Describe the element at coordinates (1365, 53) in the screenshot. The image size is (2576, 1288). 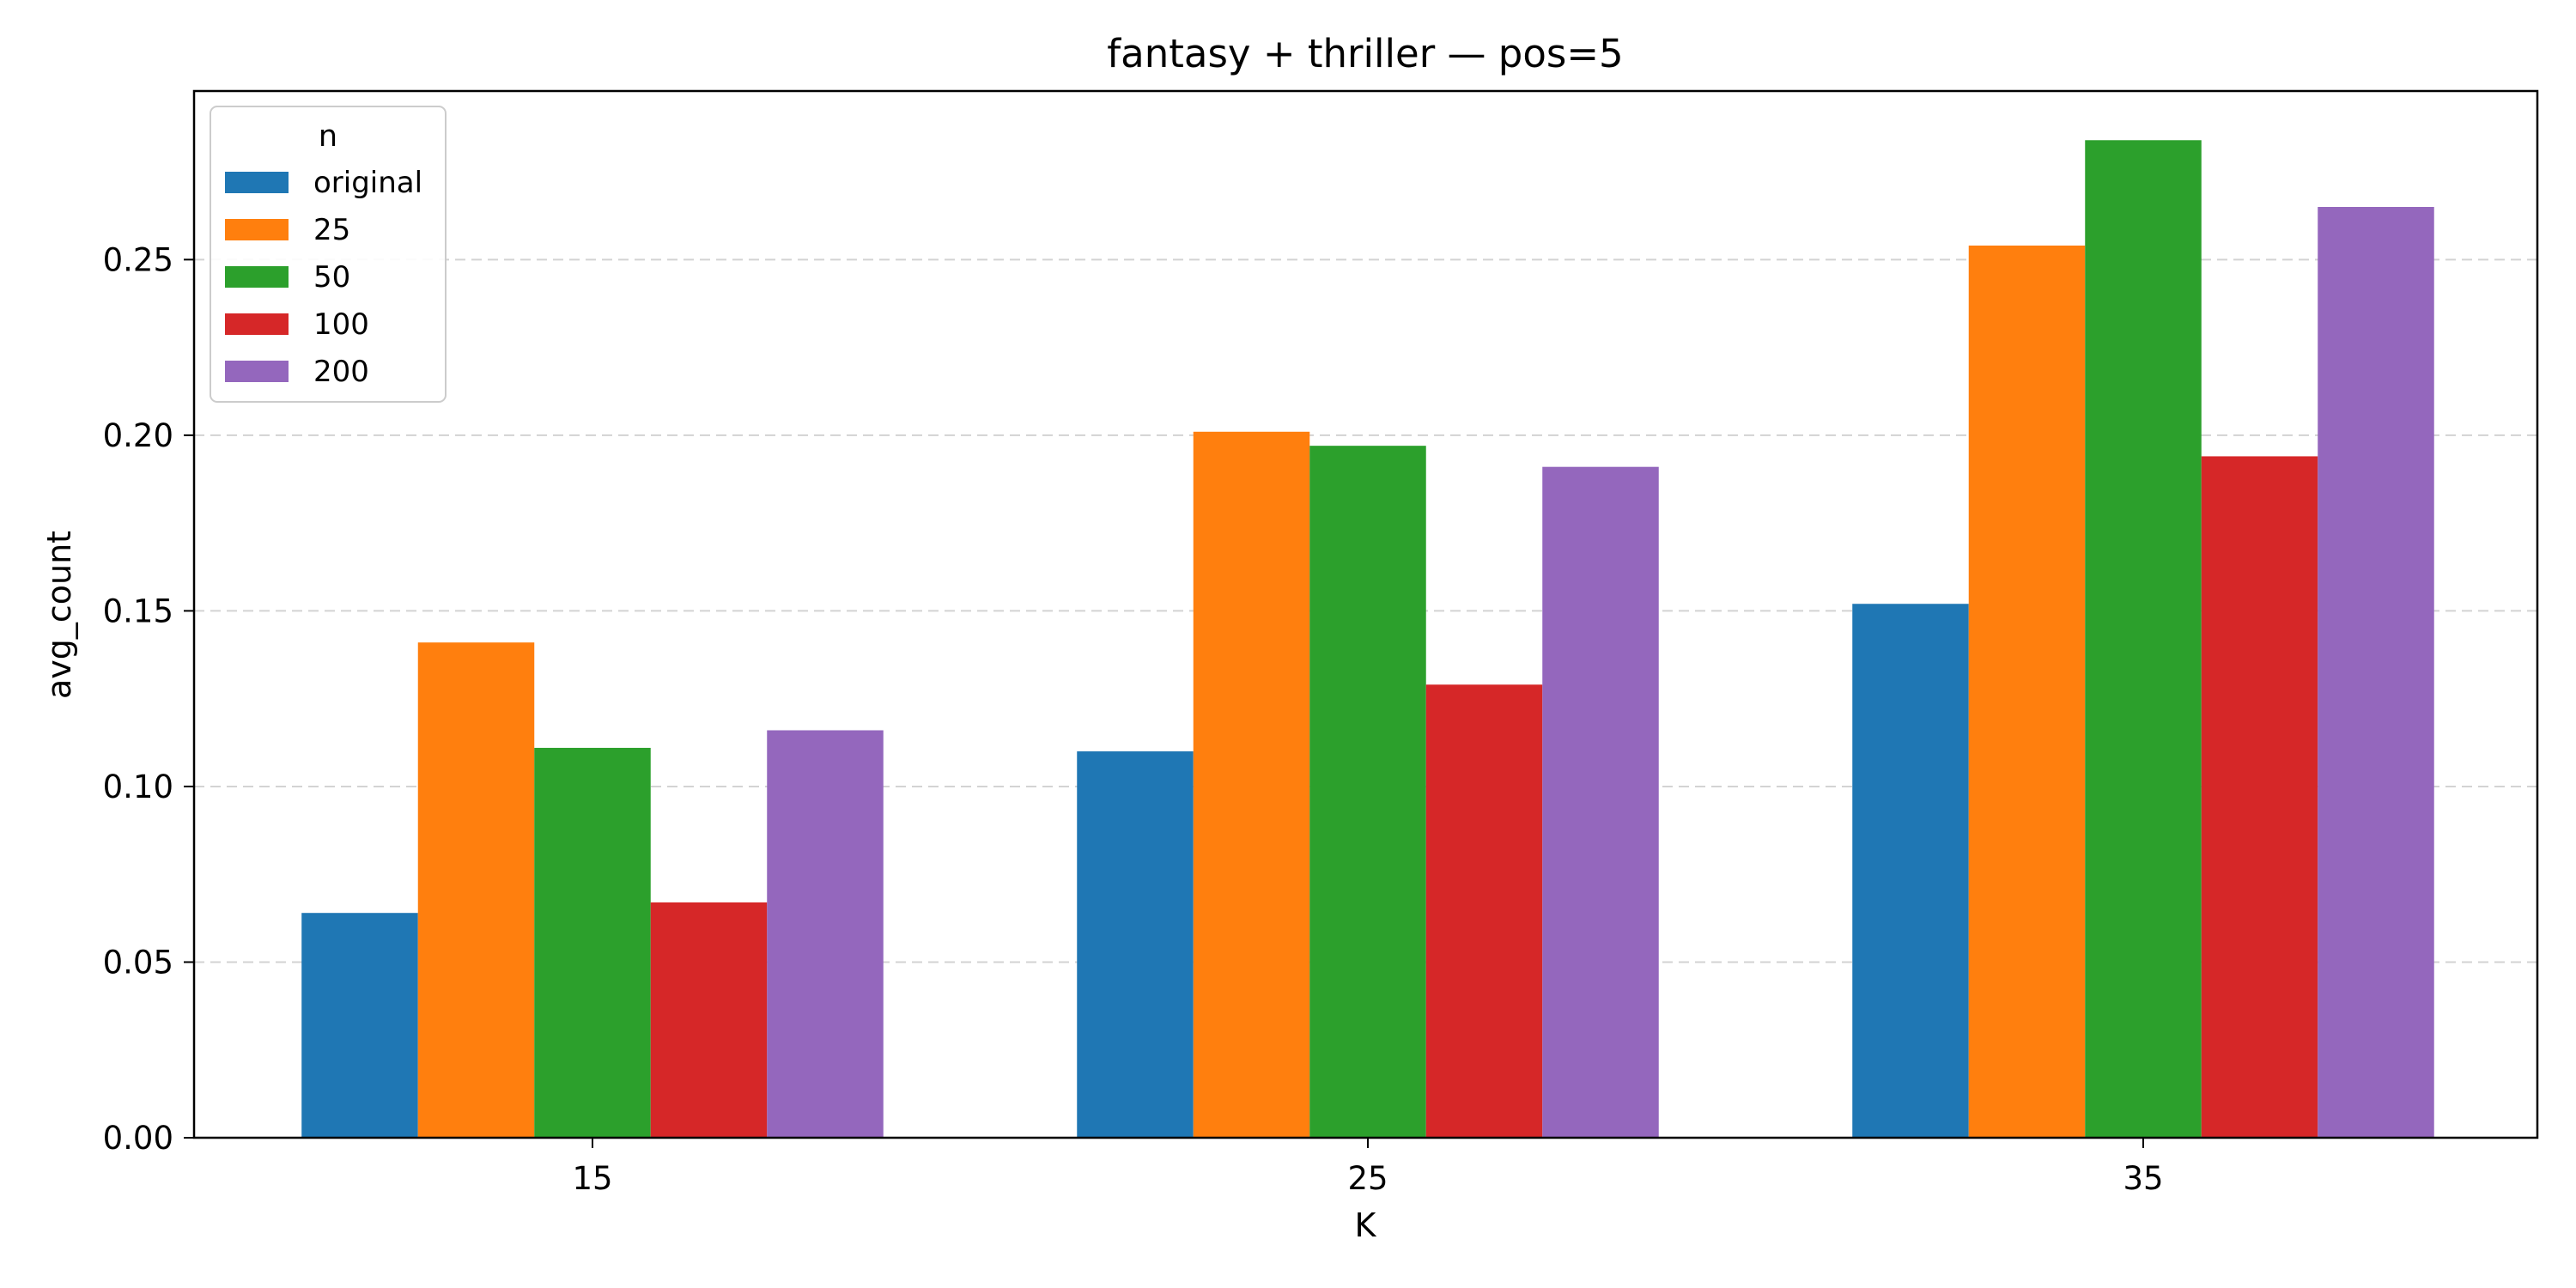
I see `chart-title: fantasy + thriller — pos=5` at that location.